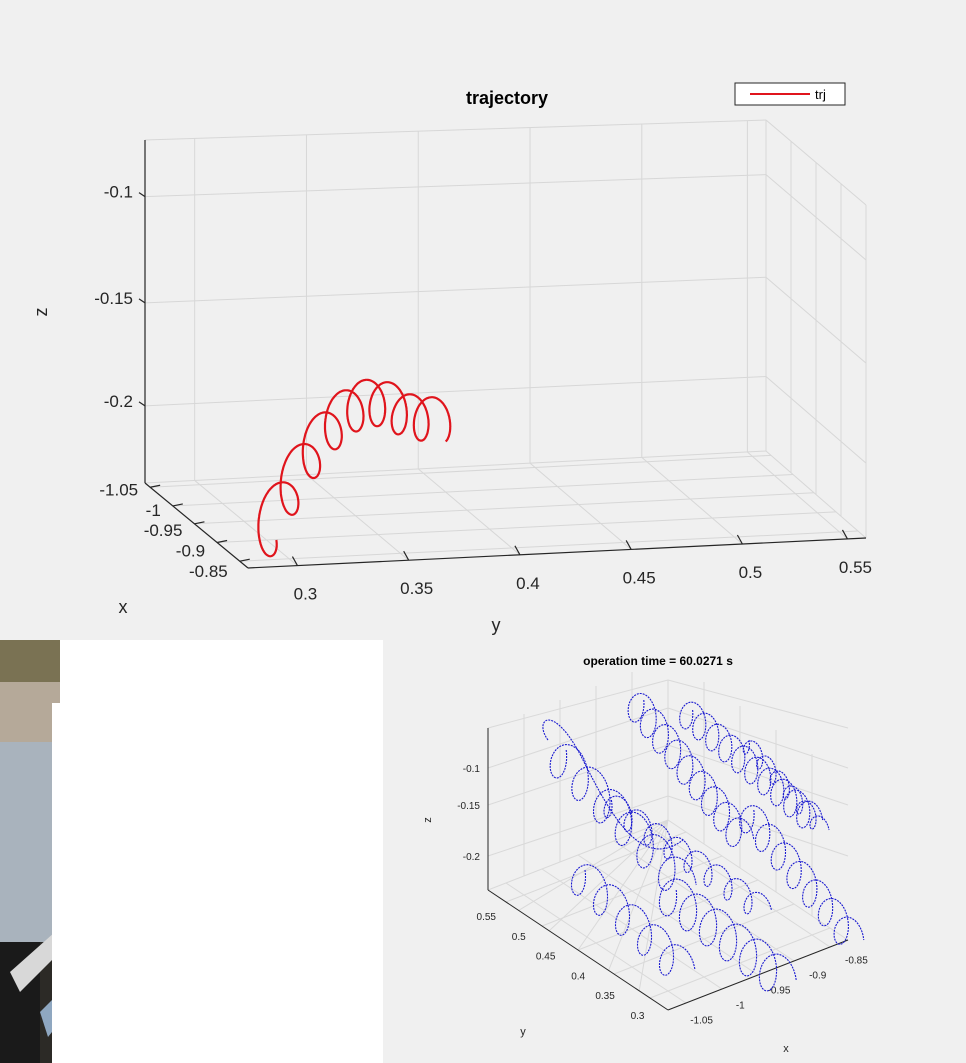 This screenshot has width=966, height=1063. What do you see at coordinates (703, 842) in the screenshot?
I see `operation-trajectory-line` at bounding box center [703, 842].